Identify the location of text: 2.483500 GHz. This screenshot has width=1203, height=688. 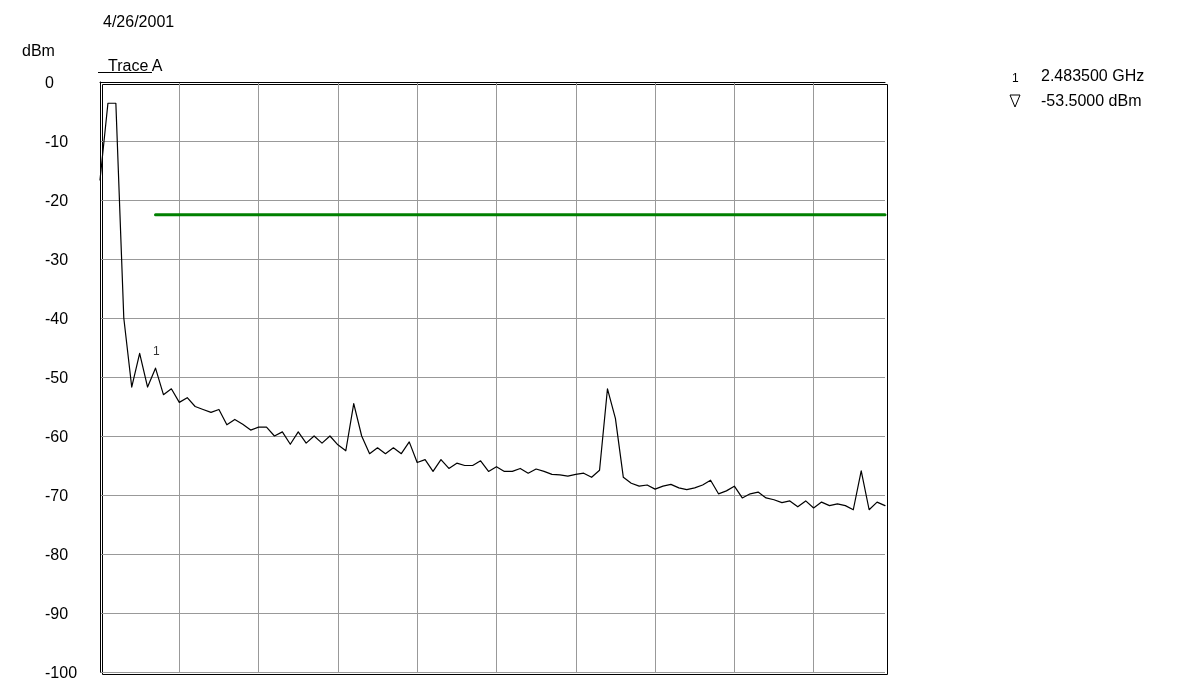
(1093, 75).